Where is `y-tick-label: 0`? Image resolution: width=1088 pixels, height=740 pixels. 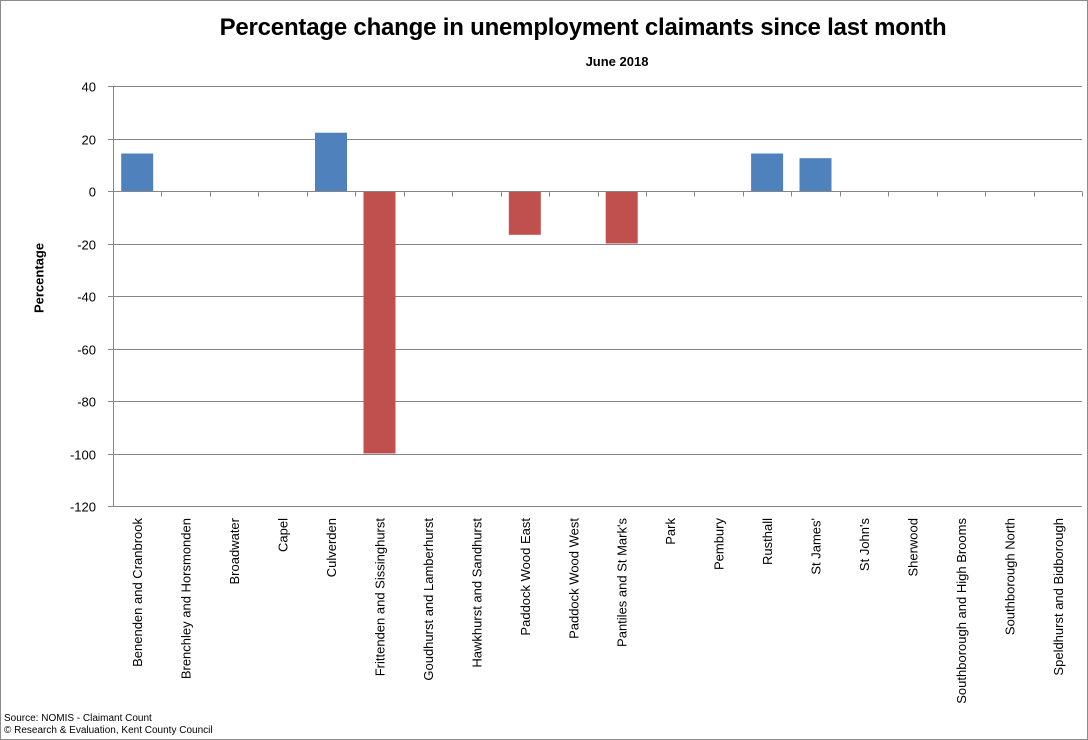 y-tick-label: 0 is located at coordinates (92, 192).